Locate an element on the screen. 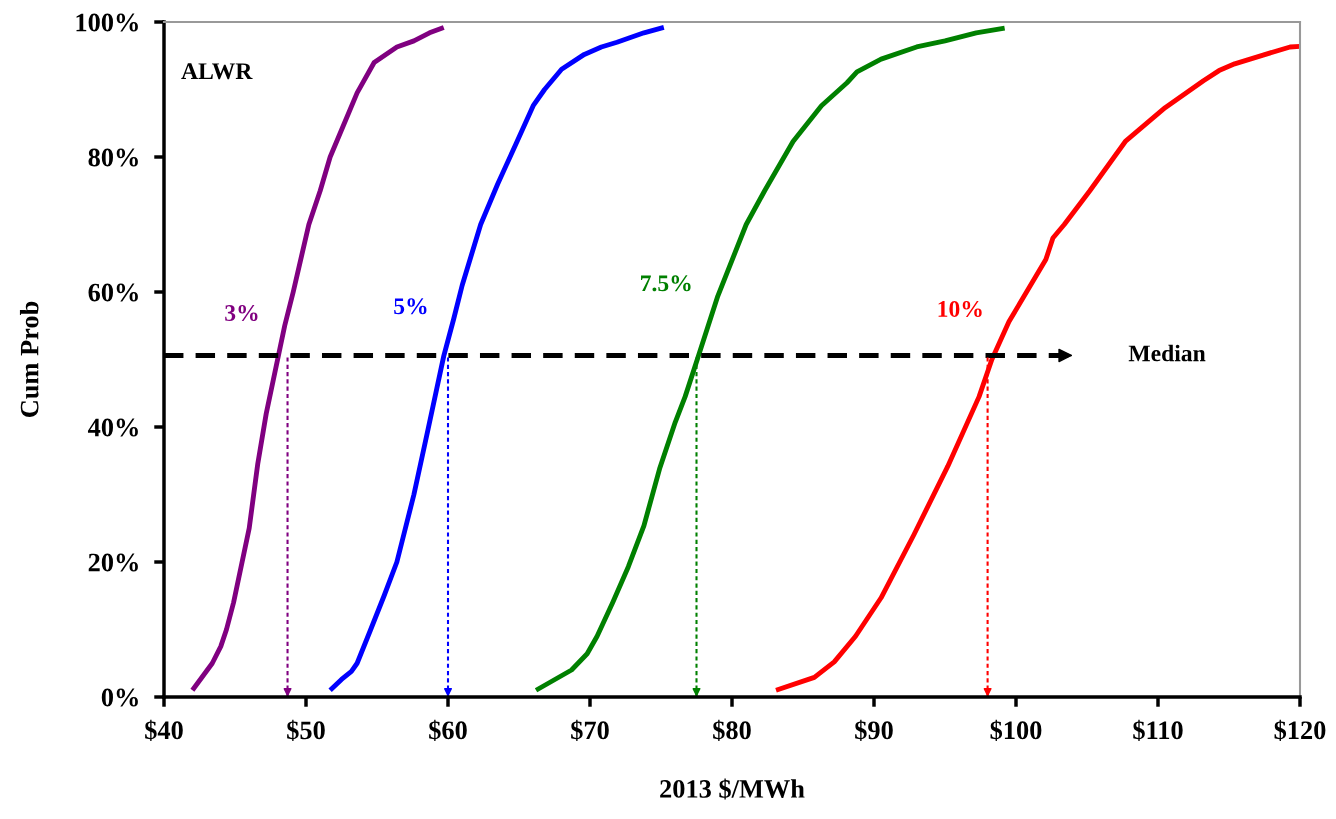 The image size is (1336, 819). x-tick-label: $110 is located at coordinates (1158, 730).